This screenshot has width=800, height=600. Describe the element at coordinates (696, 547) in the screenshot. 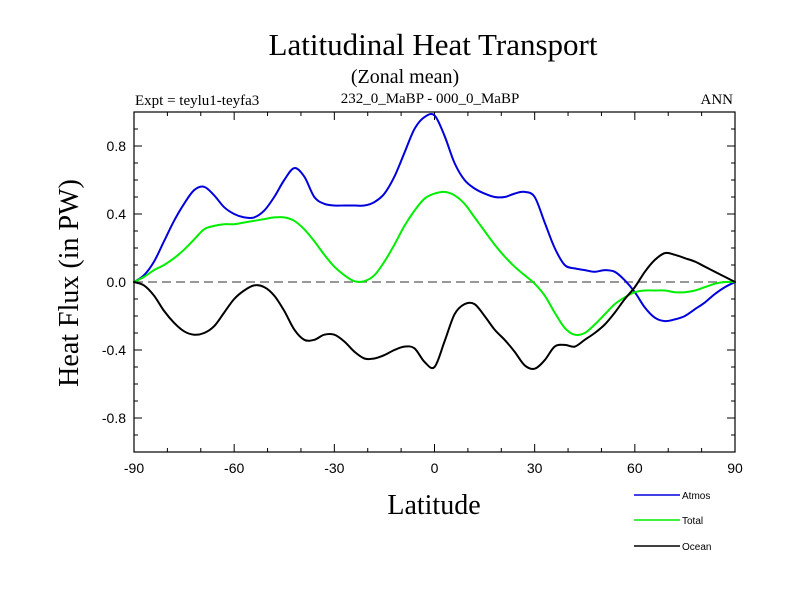

I see `legend-label-ocean: Ocean` at that location.